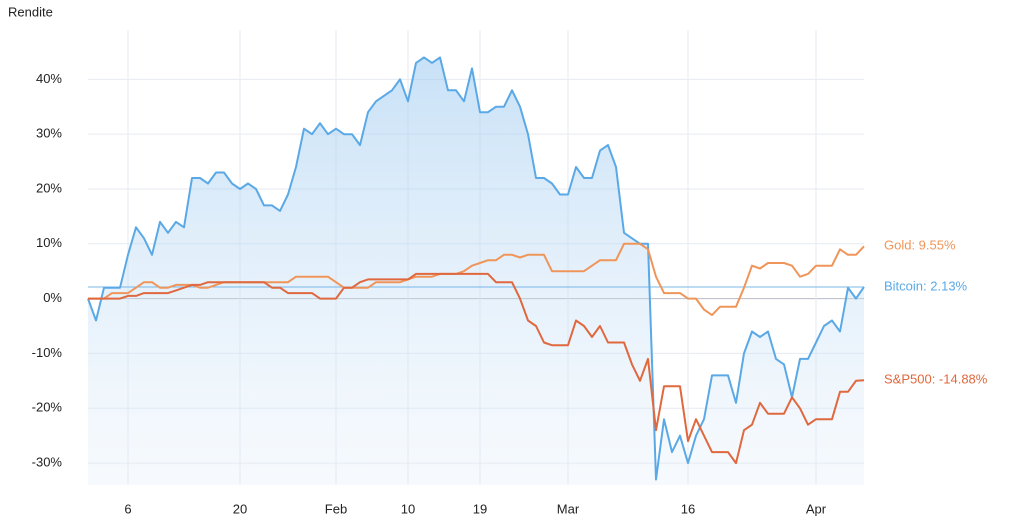 The height and width of the screenshot is (526, 1024). Describe the element at coordinates (688, 508) in the screenshot. I see `x-tick-label: 16` at that location.